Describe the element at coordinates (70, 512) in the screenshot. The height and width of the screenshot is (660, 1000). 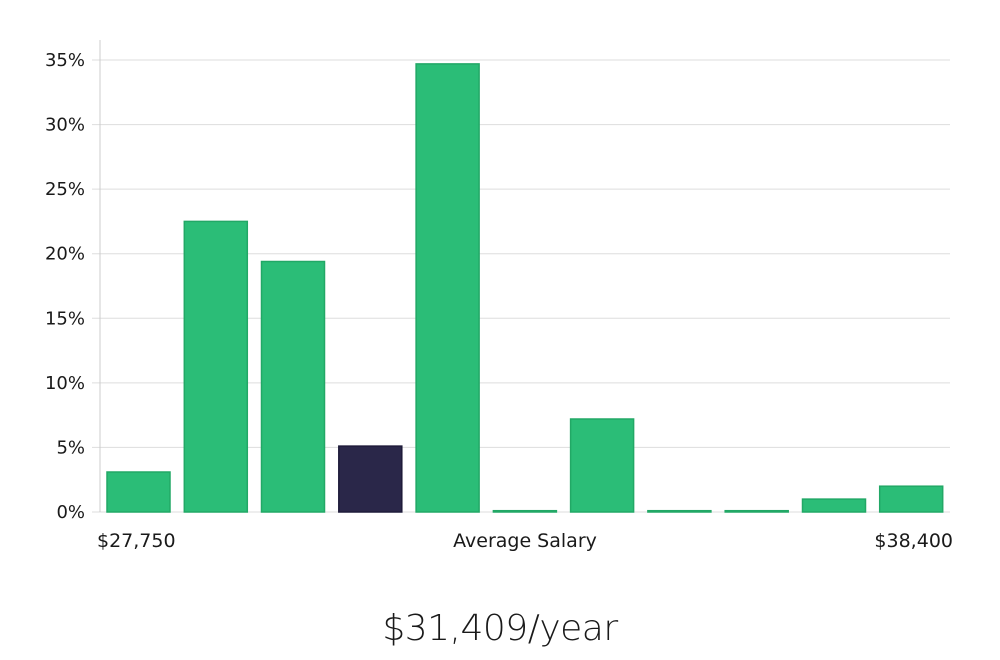
I see `y-tick-label: 0%` at that location.